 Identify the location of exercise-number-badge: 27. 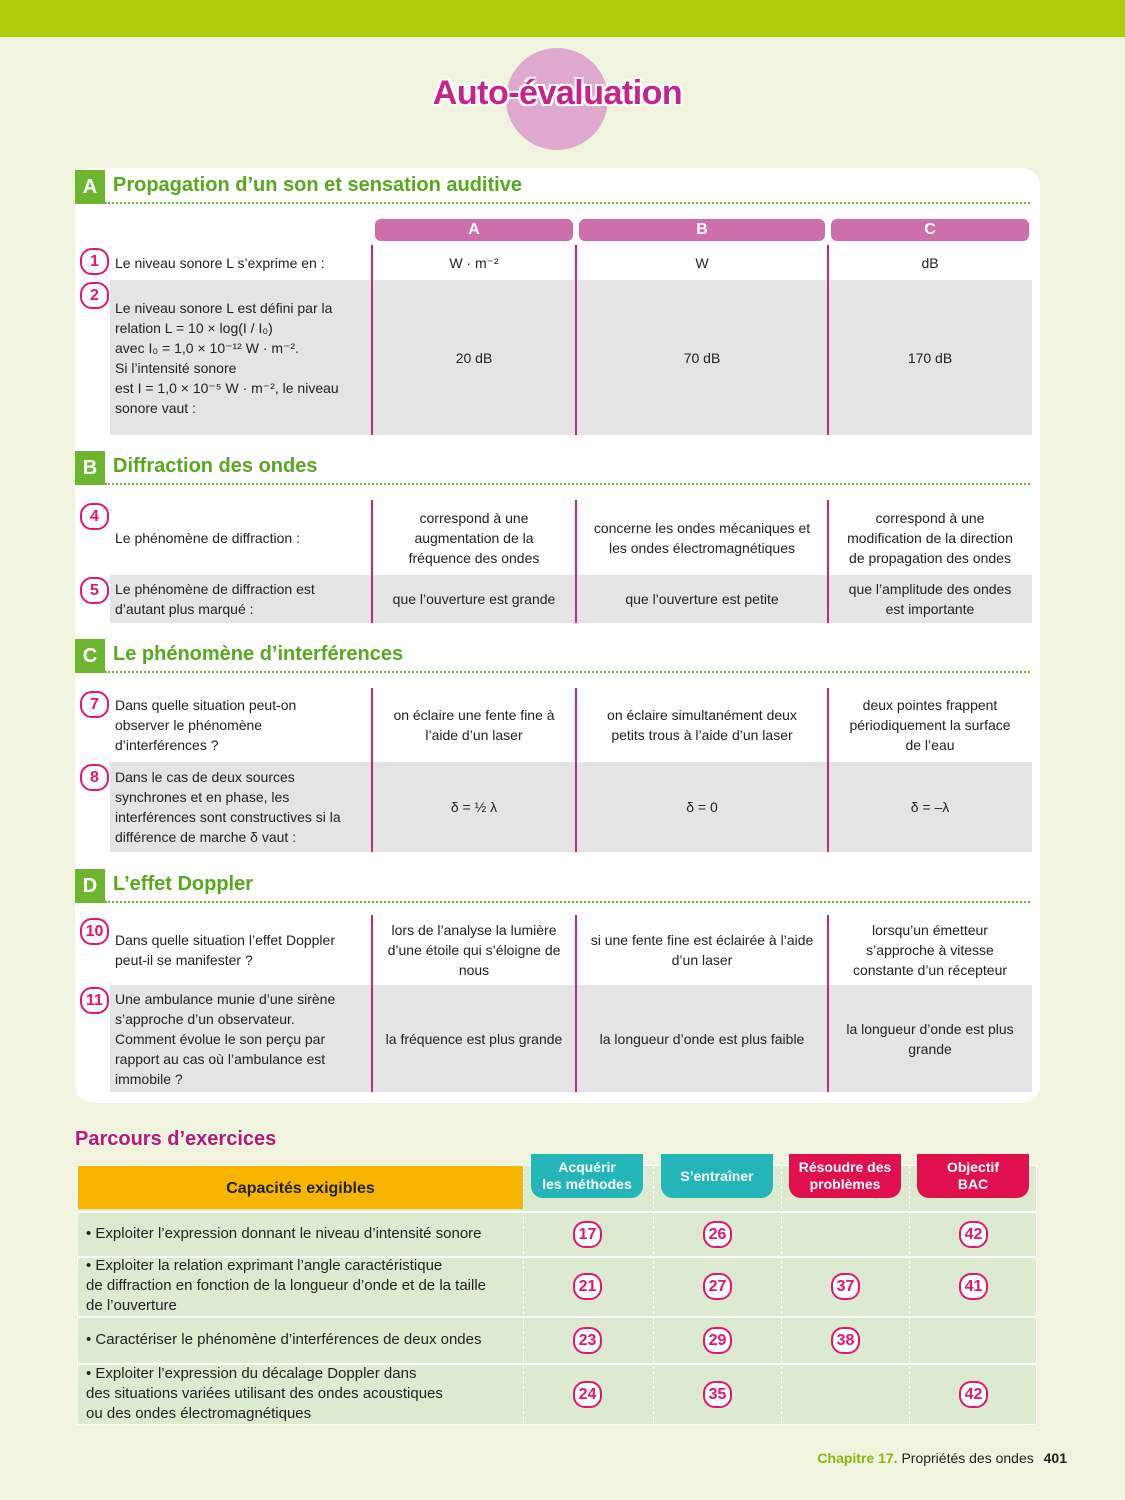
(717, 1286).